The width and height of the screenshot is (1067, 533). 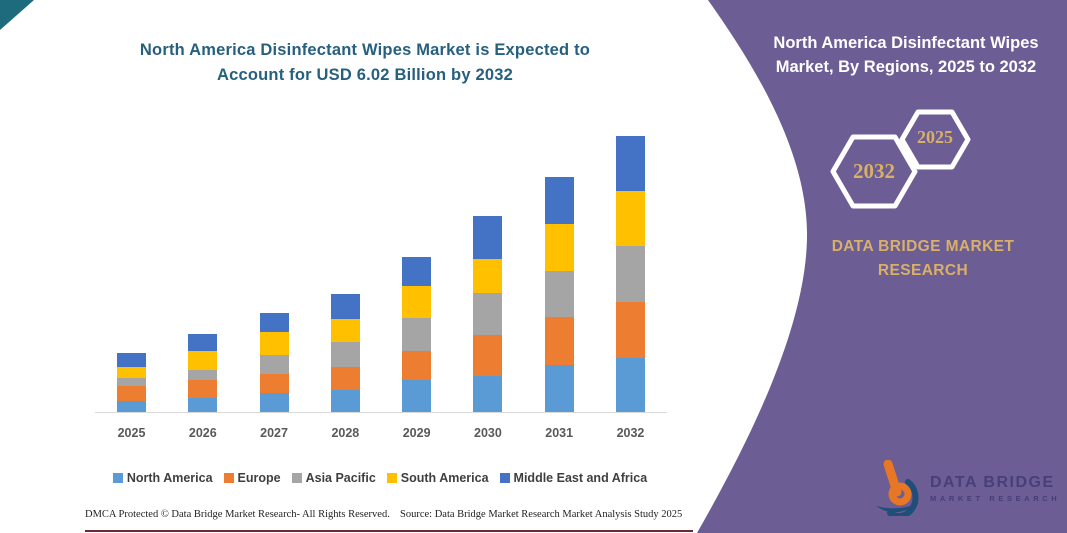 I want to click on bar-segment-2030-europe, so click(x=488, y=355).